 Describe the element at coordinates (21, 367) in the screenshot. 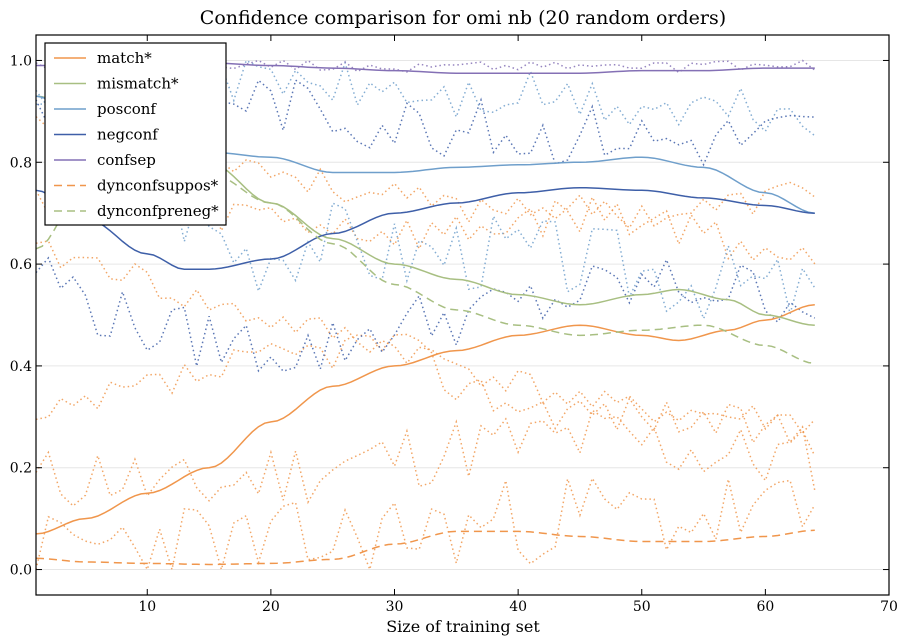

I see `y-tick-label-2: 0.4` at that location.